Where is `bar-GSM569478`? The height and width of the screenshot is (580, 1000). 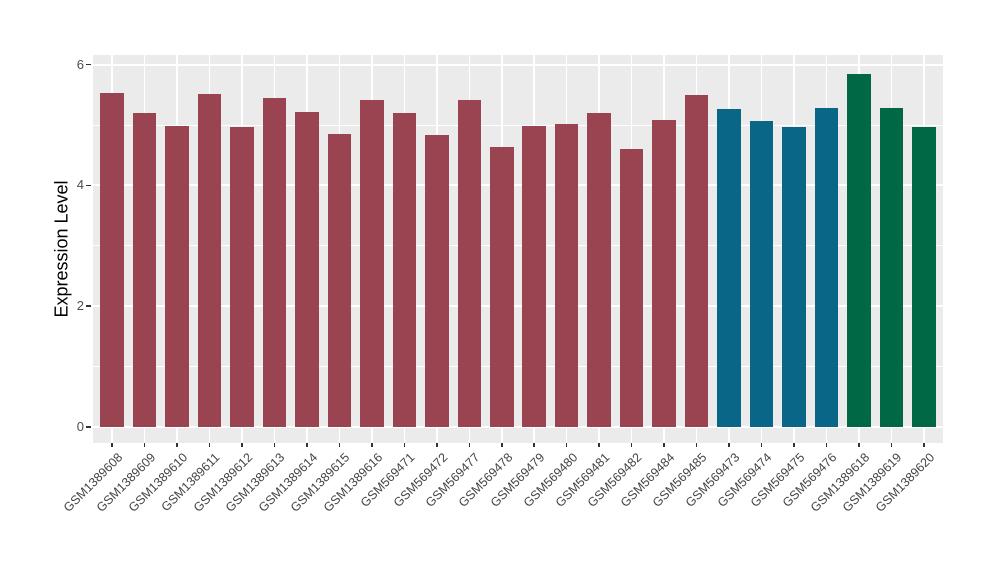 bar-GSM569478 is located at coordinates (502, 286).